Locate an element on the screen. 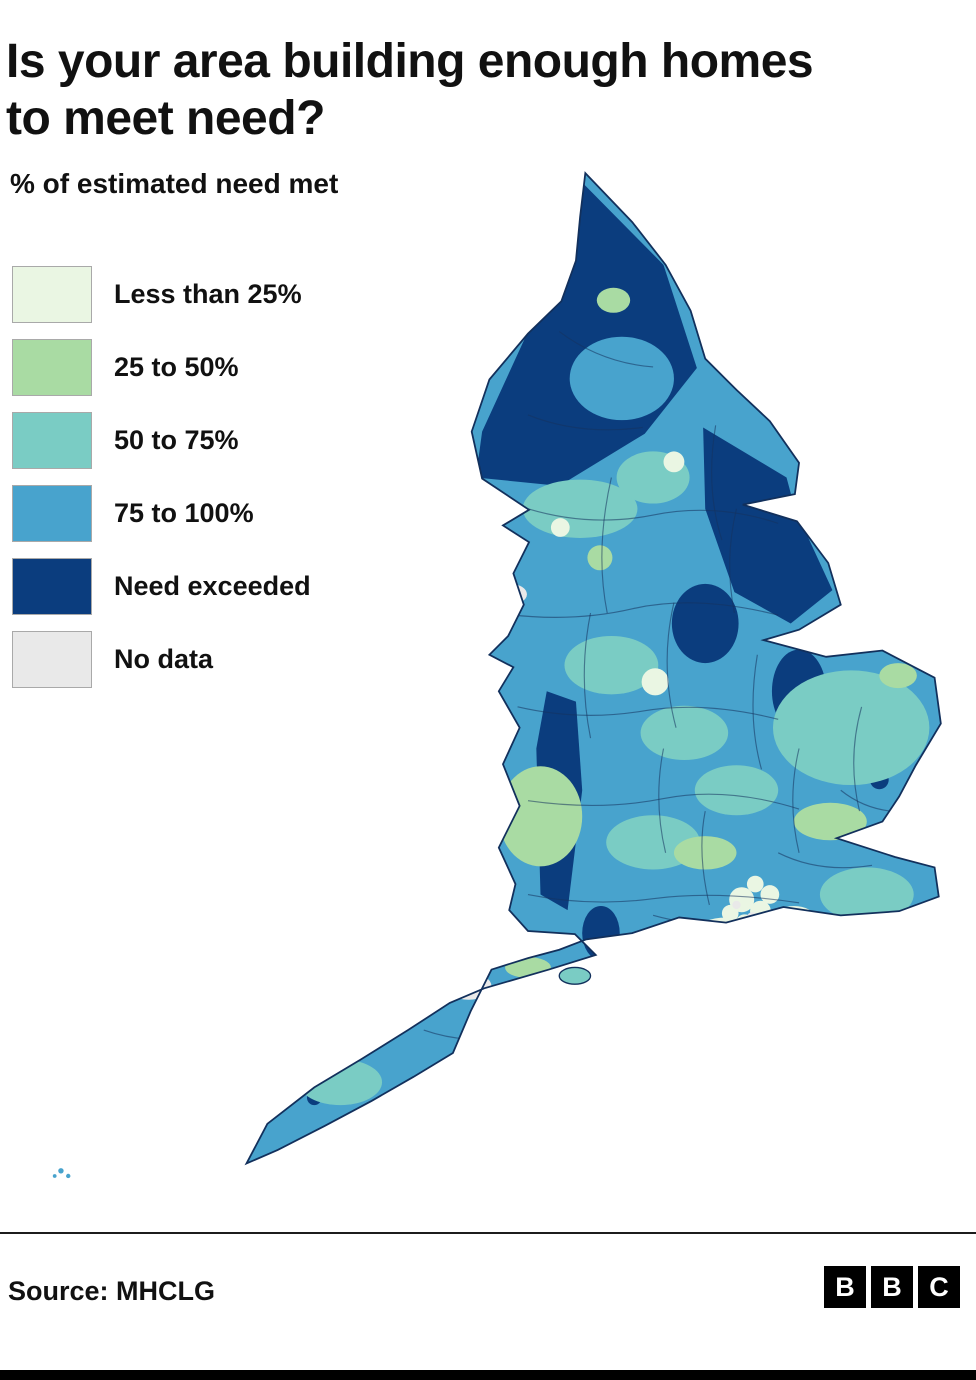  isle-of-wight is located at coordinates (575, 975).